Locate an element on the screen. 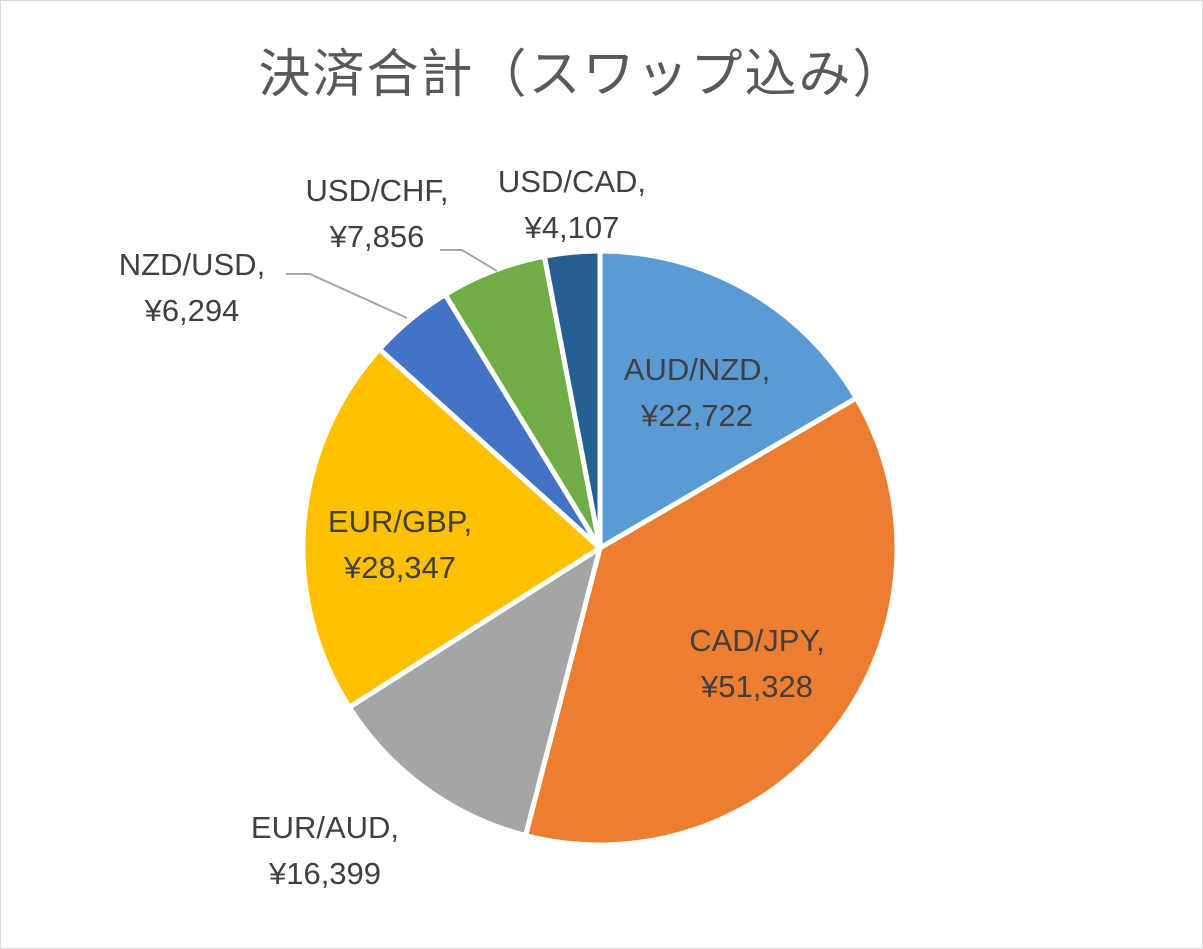 The image size is (1203, 949). data-label-usd-cad: USD/CAD, ¥4,107 is located at coordinates (572, 204).